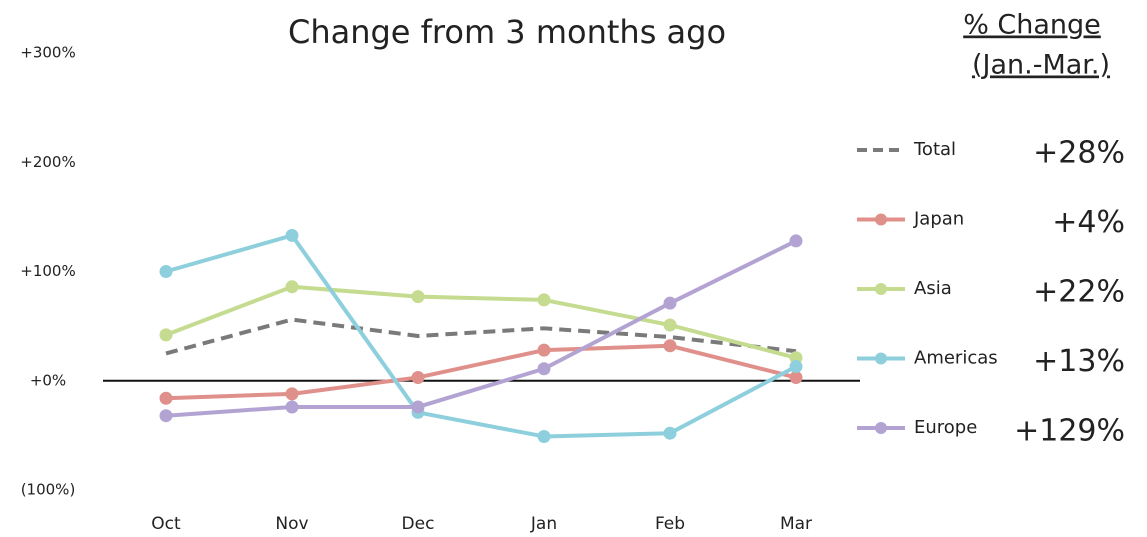  I want to click on x-tick-label: Nov, so click(291, 523).